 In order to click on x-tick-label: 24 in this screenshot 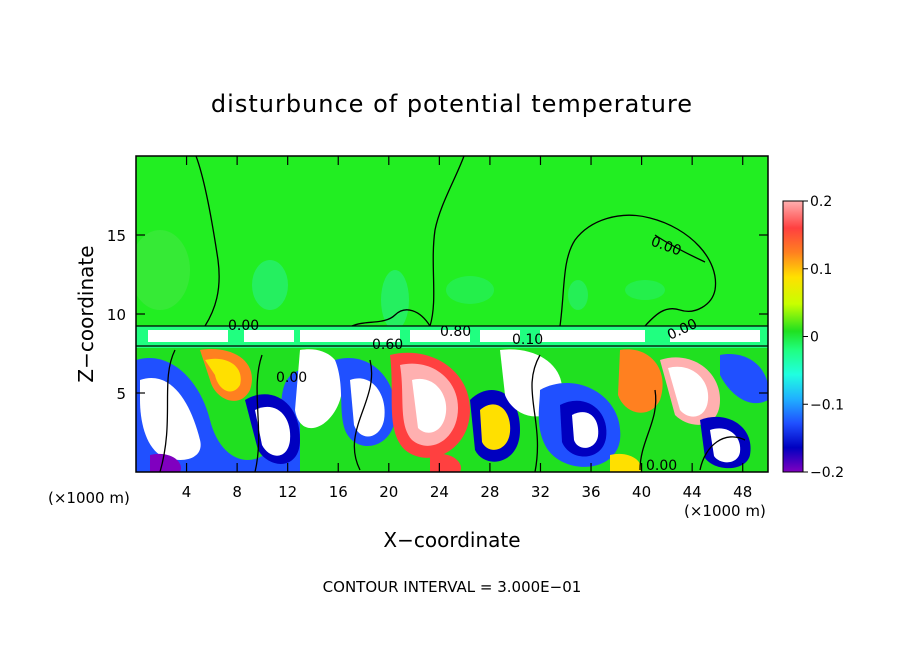, I will do `click(439, 492)`.